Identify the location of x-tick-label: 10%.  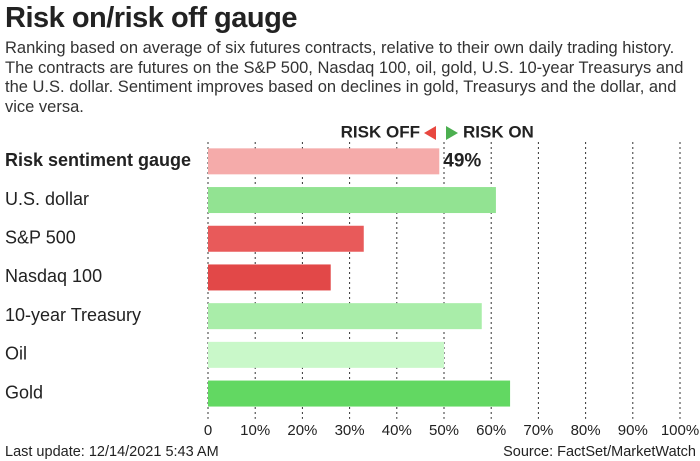
(255, 430).